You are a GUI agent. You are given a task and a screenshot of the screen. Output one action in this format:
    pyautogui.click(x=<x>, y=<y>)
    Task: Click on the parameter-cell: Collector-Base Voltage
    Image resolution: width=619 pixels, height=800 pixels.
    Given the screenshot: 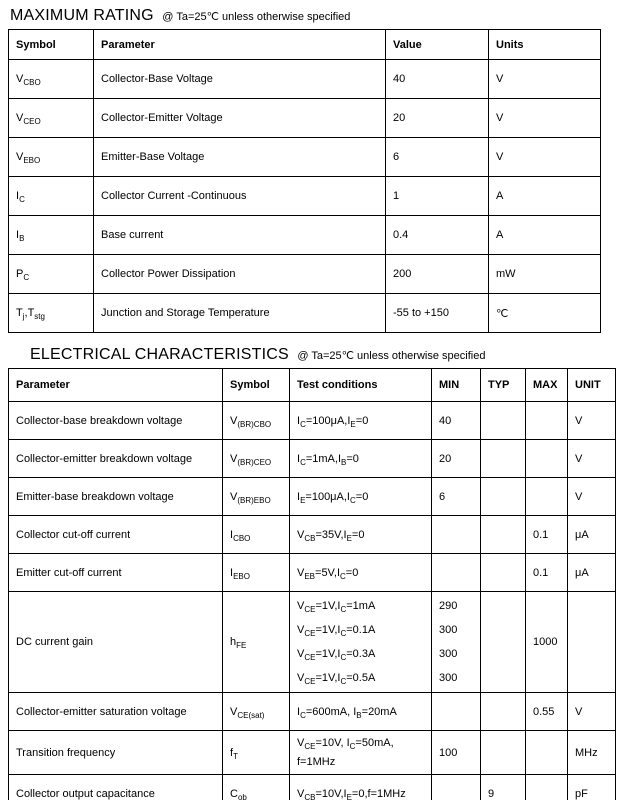 What is the action you would take?
    pyautogui.click(x=239, y=79)
    